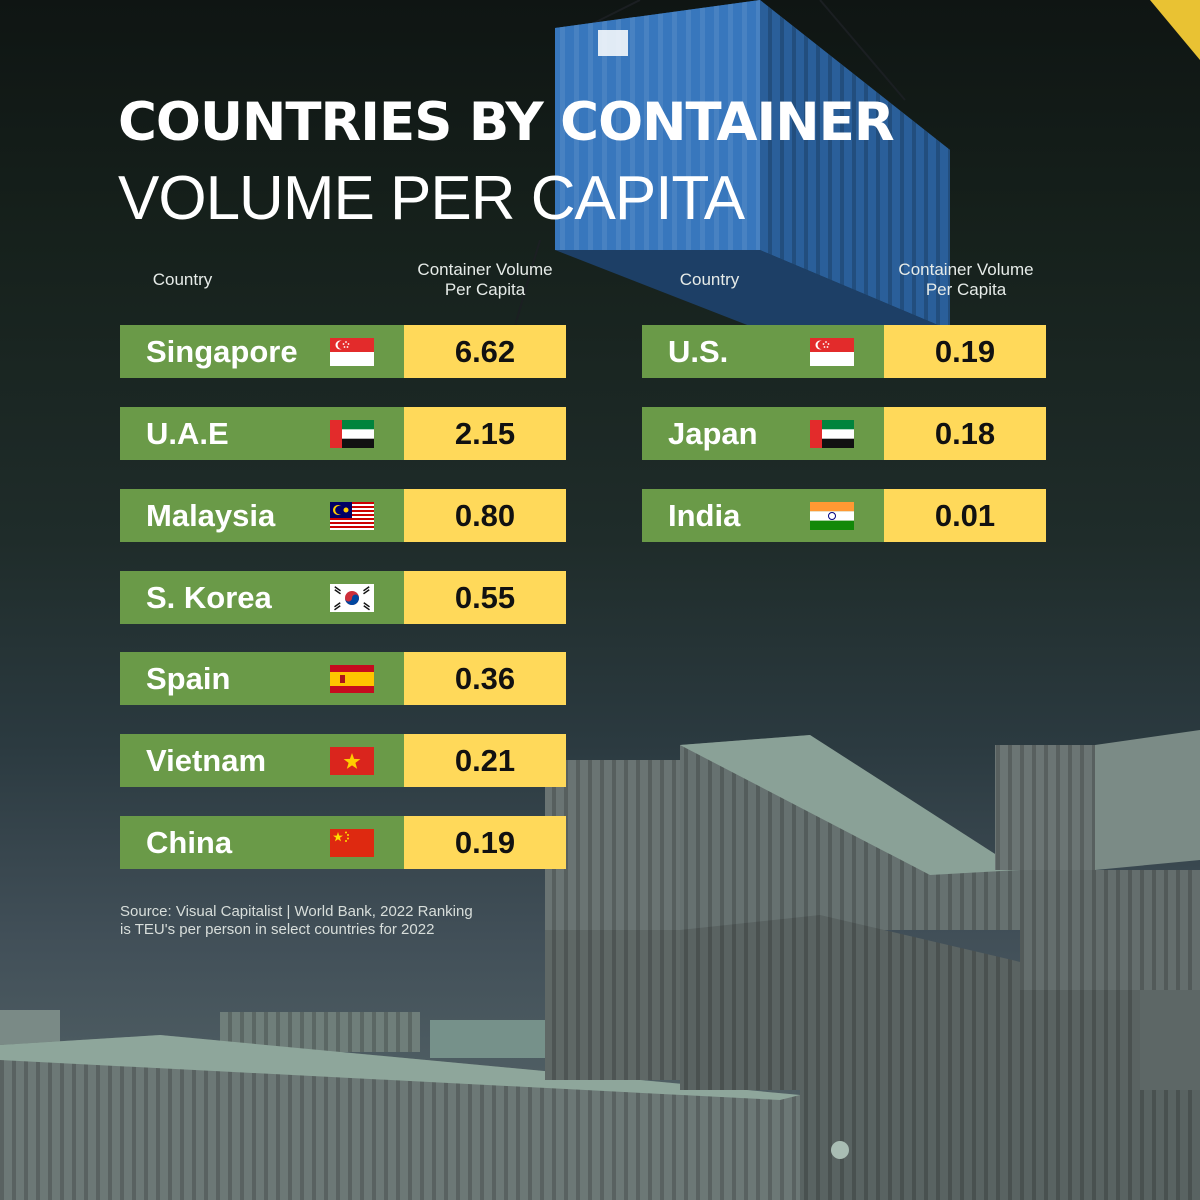 The height and width of the screenshot is (1200, 1200). I want to click on table-row: India 0.01, so click(844, 515).